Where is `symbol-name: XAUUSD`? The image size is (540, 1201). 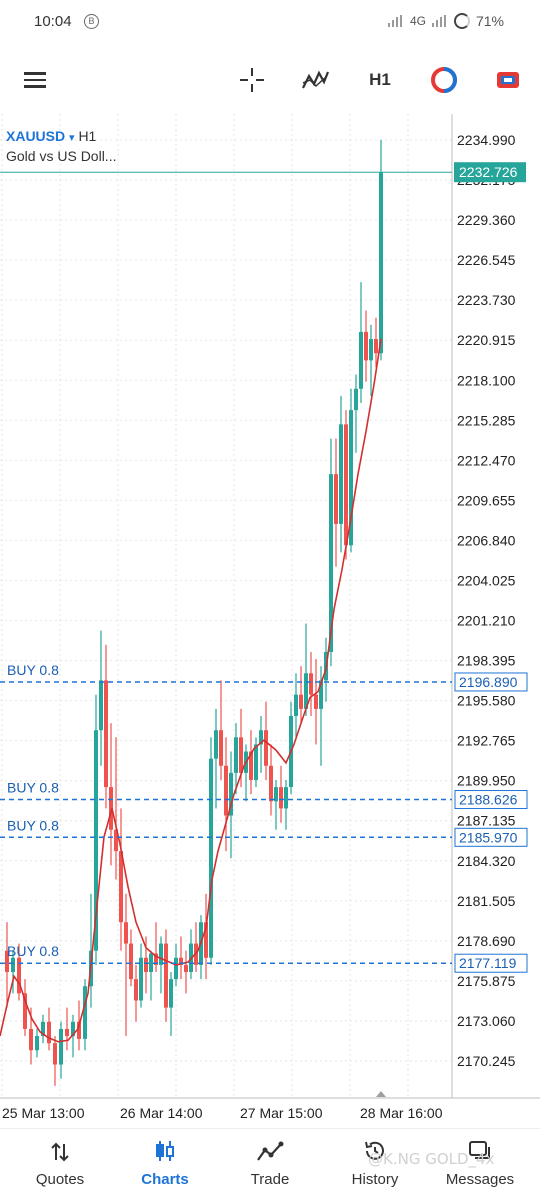
symbol-name: XAUUSD is located at coordinates (36, 136).